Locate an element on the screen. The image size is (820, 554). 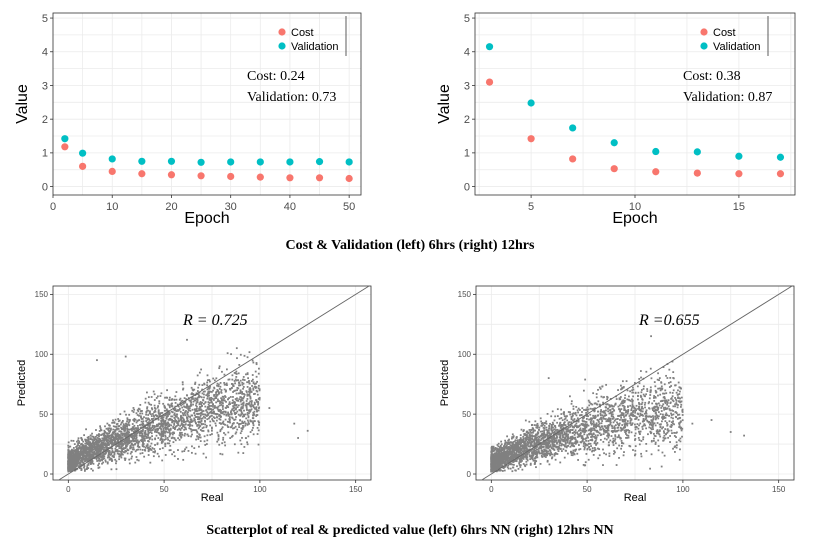
plot-frame is located at coordinates (635, 383).